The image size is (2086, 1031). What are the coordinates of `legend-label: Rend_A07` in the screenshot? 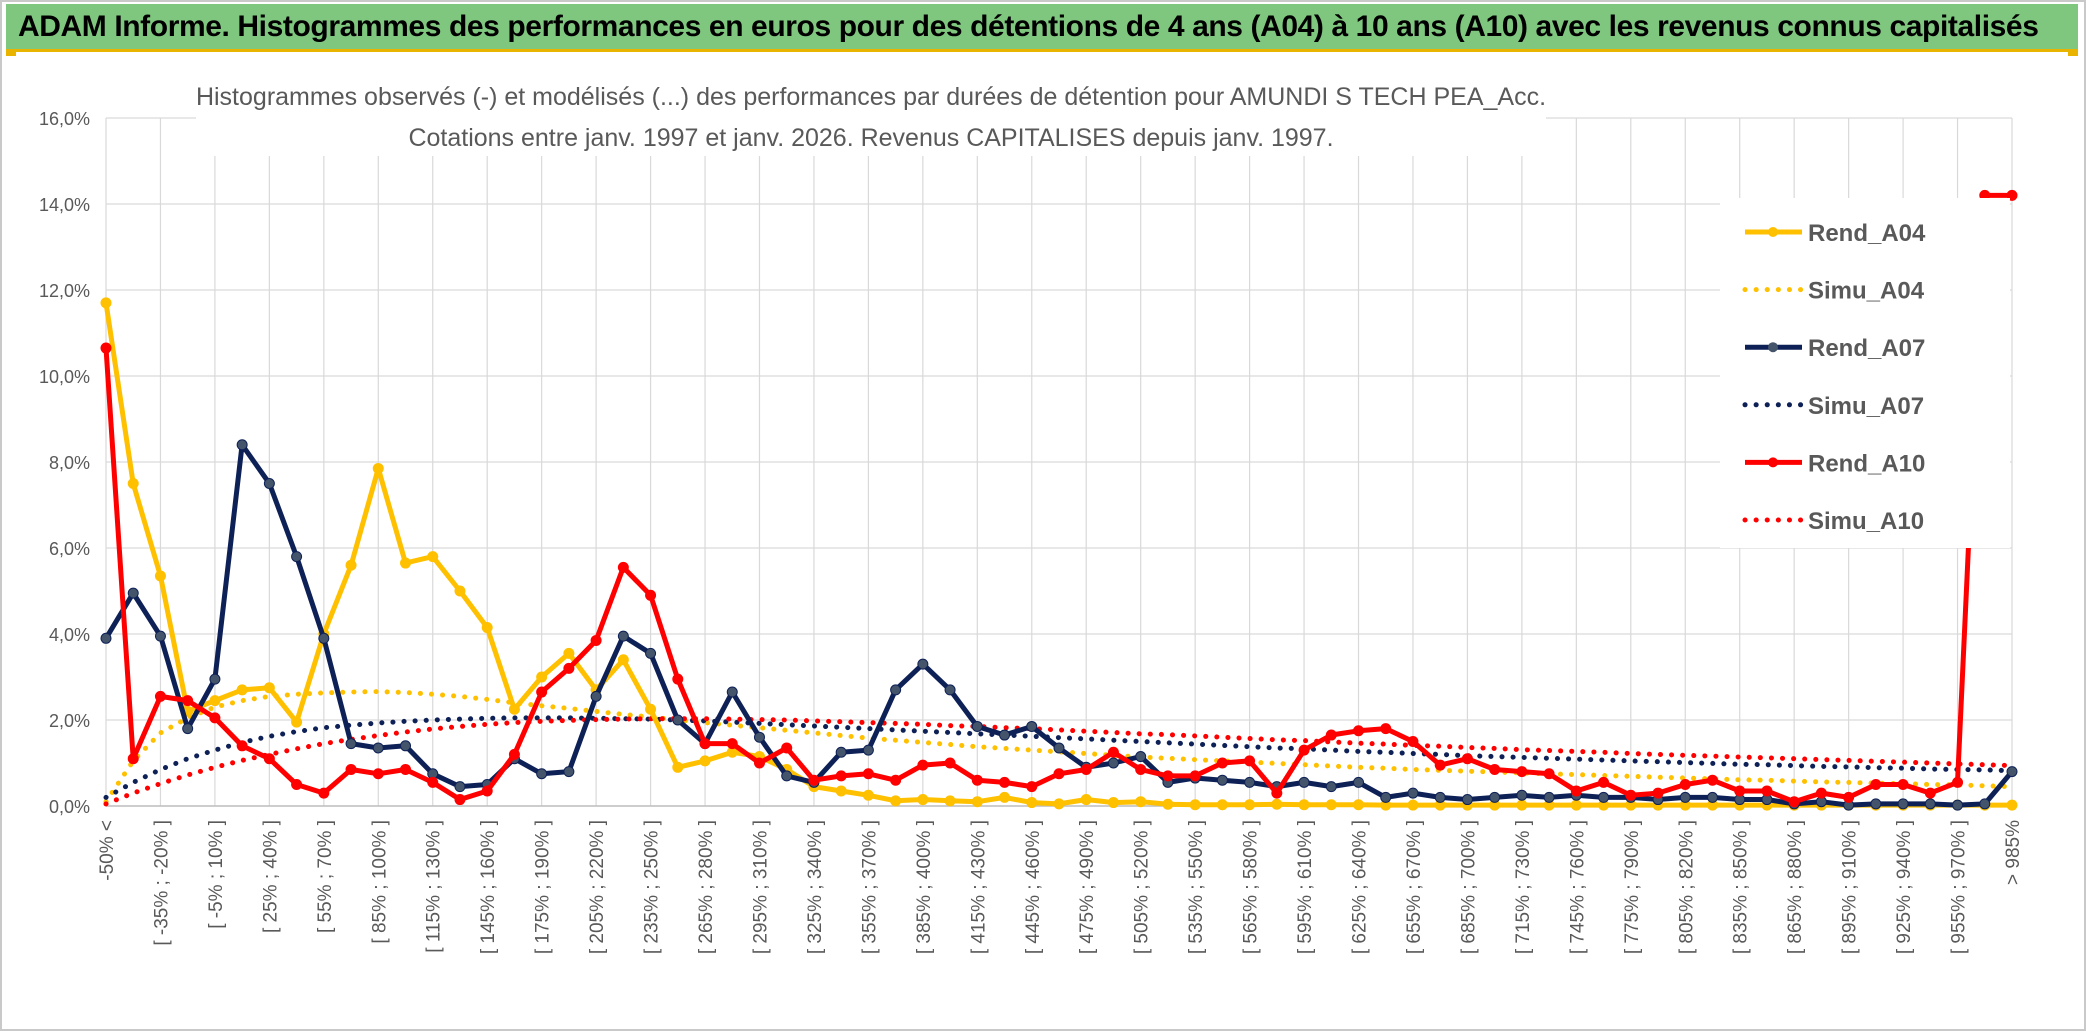 It's located at (1866, 348).